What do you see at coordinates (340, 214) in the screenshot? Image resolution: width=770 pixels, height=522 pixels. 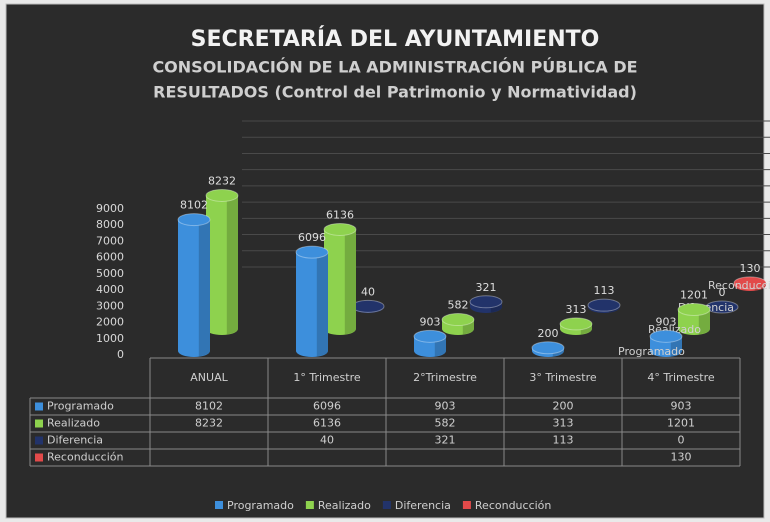 I see `data-label: 6136` at bounding box center [340, 214].